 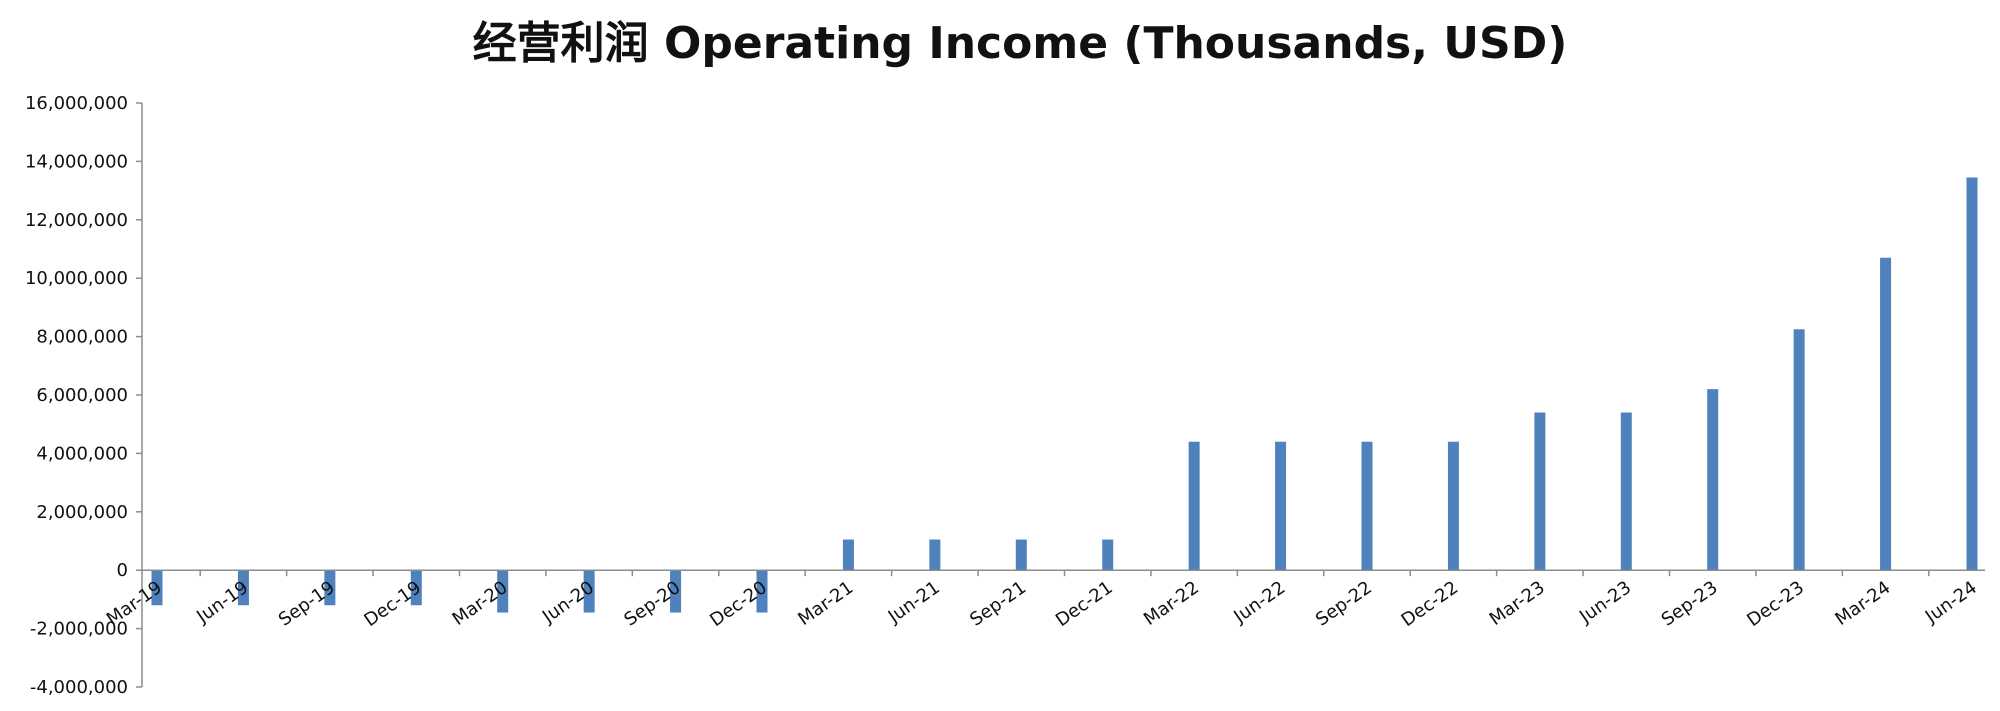 I want to click on y-tick-label: 2,000,000, so click(x=82, y=512).